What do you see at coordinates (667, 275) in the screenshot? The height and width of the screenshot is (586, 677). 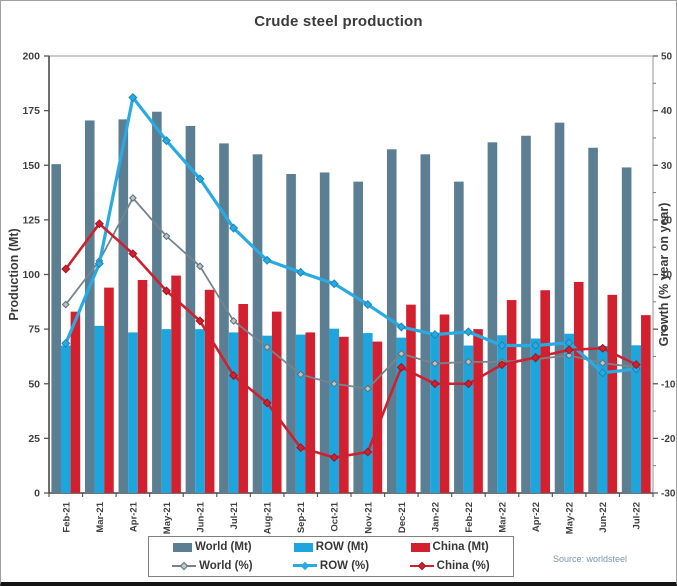 I see `svg-text: 10` at bounding box center [667, 275].